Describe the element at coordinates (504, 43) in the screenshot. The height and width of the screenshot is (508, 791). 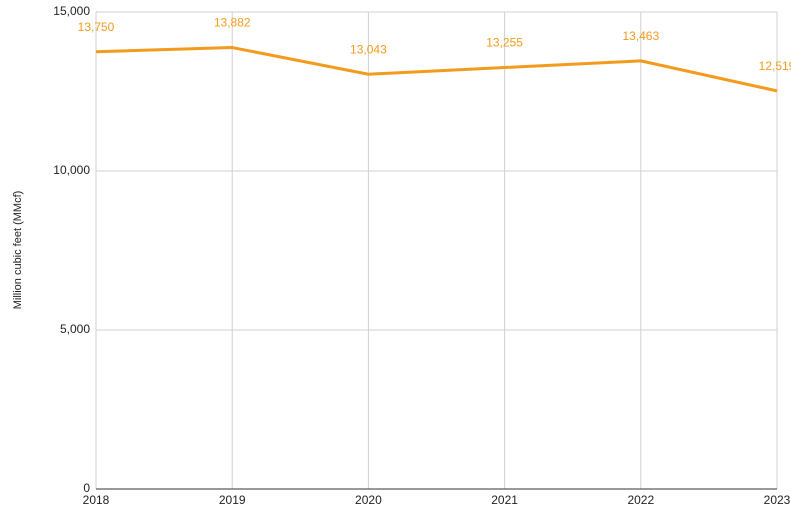
I see `data-label: 13,255` at that location.